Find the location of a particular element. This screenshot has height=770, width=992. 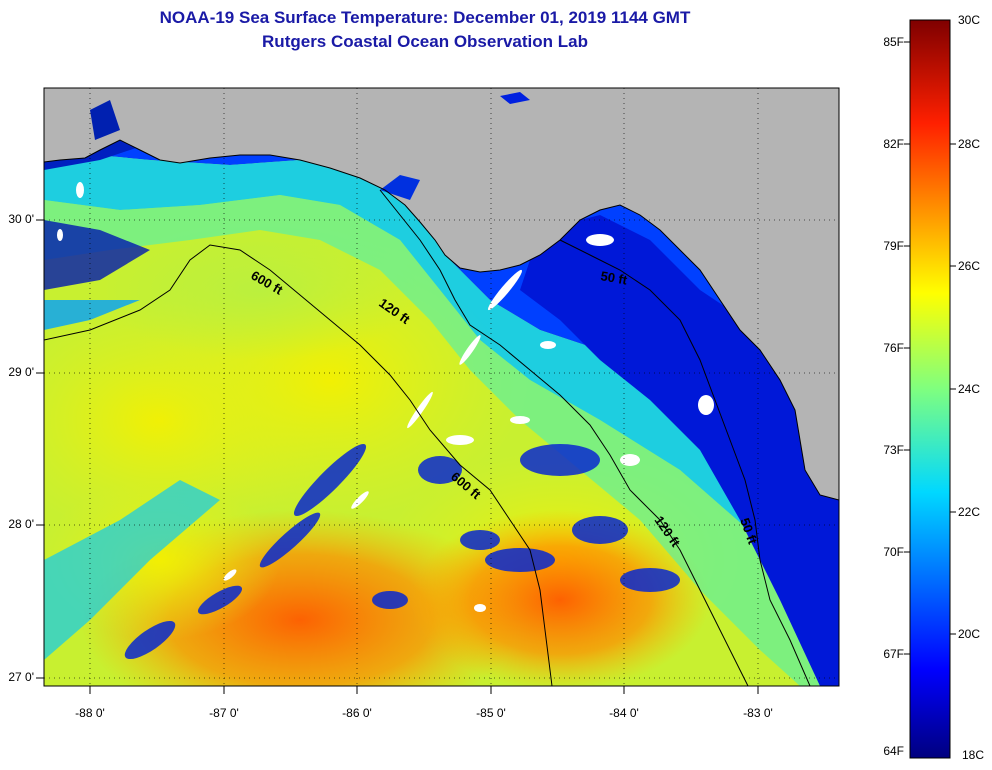

colorbar-c-label-18: 18C is located at coordinates (973, 755).